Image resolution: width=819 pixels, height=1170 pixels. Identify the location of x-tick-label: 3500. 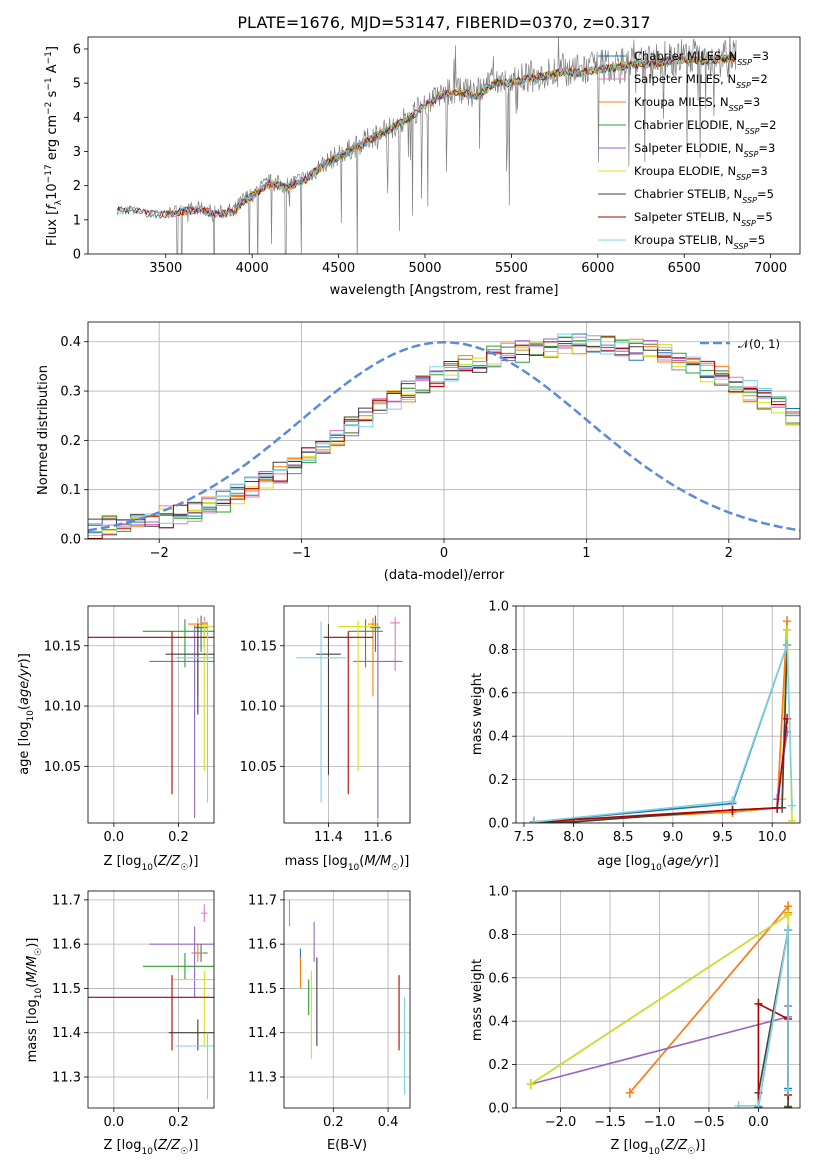
(165, 268).